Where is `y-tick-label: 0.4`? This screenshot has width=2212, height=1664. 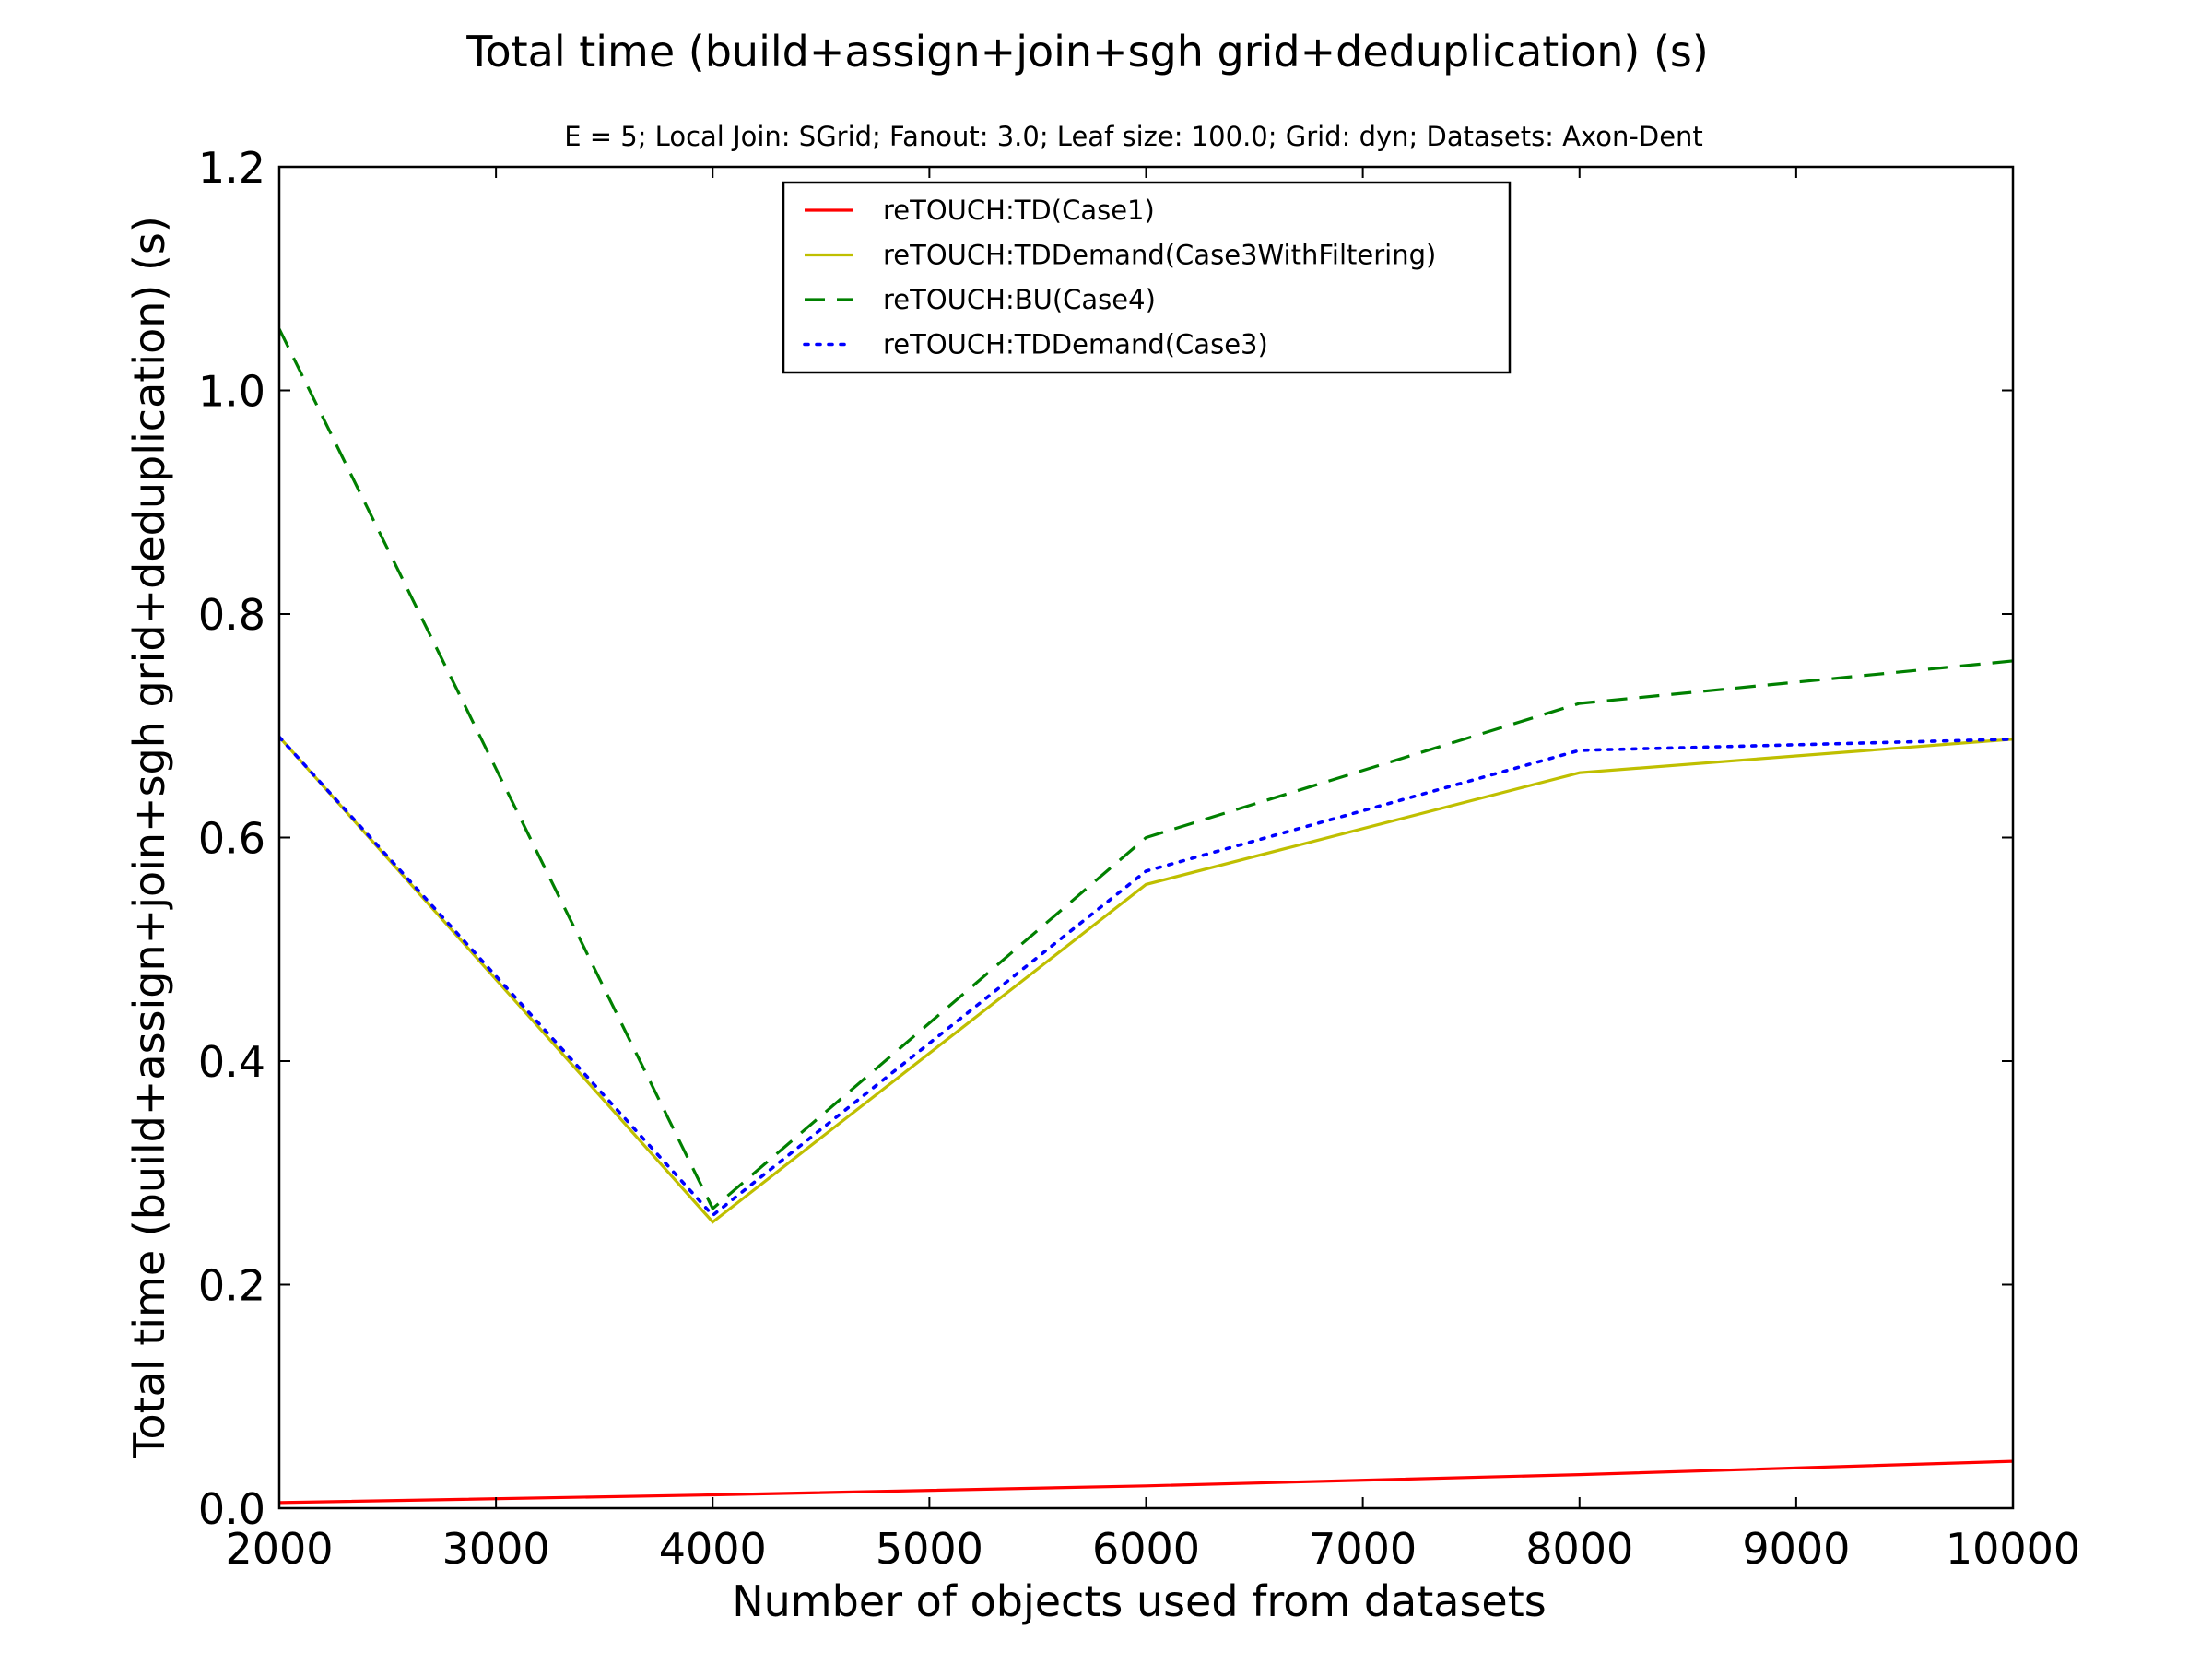 y-tick-label: 0.4 is located at coordinates (231, 1062).